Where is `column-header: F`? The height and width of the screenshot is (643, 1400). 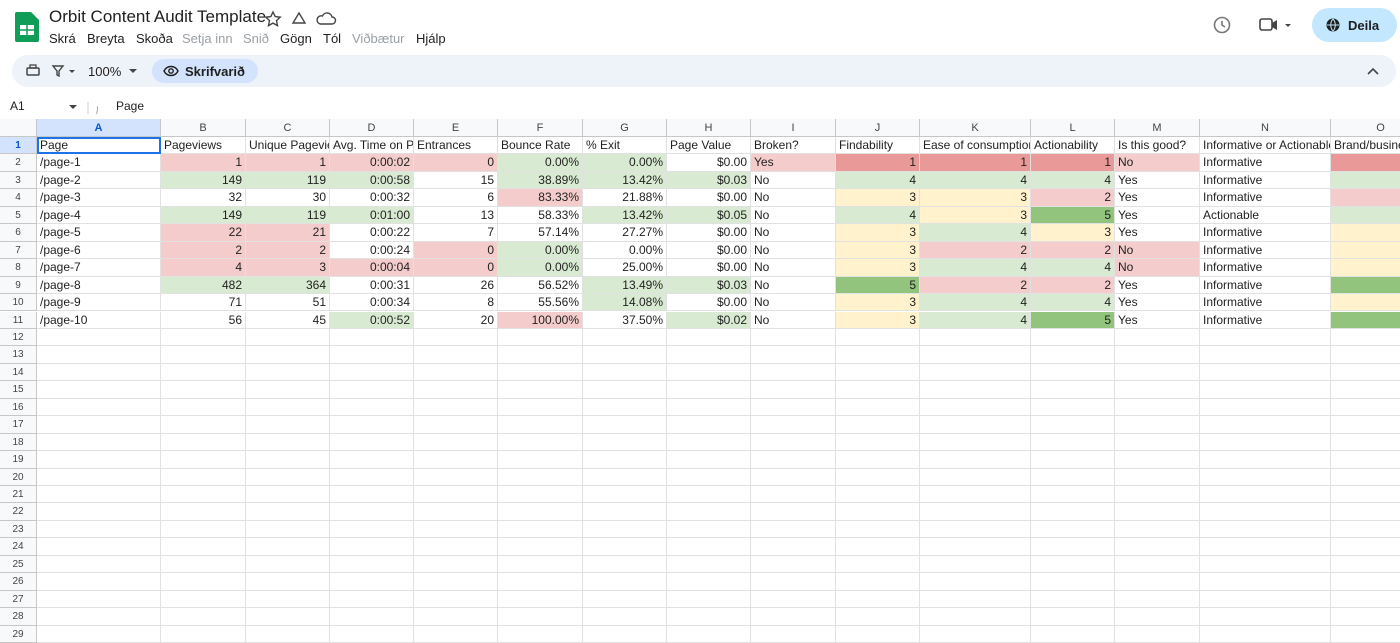
column-header: F is located at coordinates (540, 128).